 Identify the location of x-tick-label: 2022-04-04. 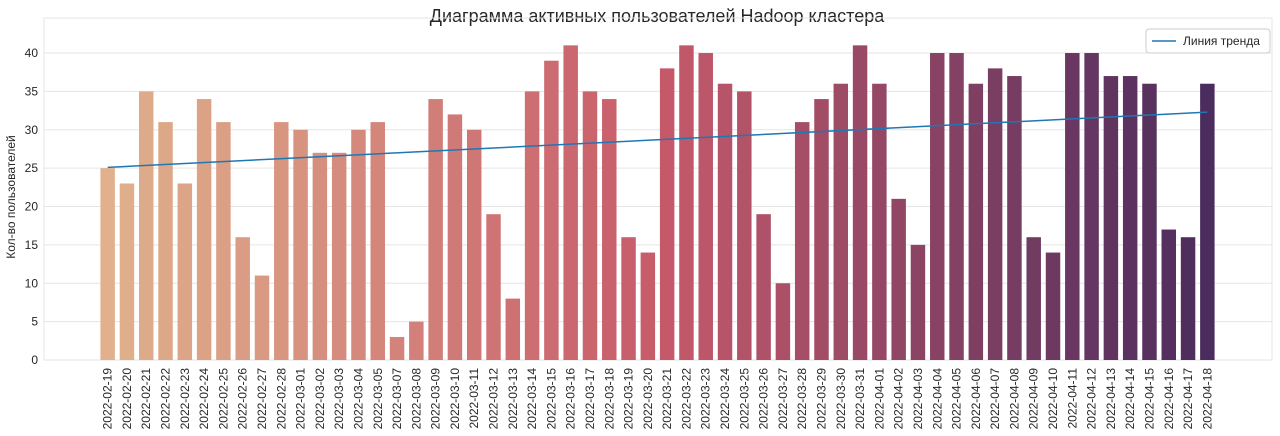
(937, 399).